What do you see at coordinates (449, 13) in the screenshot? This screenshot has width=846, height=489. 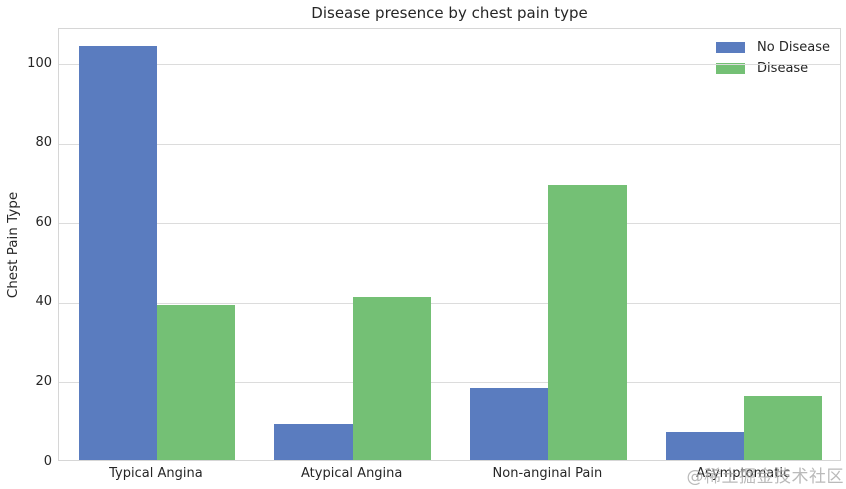 I see `chart-title: Disease presence by chest pain type` at bounding box center [449, 13].